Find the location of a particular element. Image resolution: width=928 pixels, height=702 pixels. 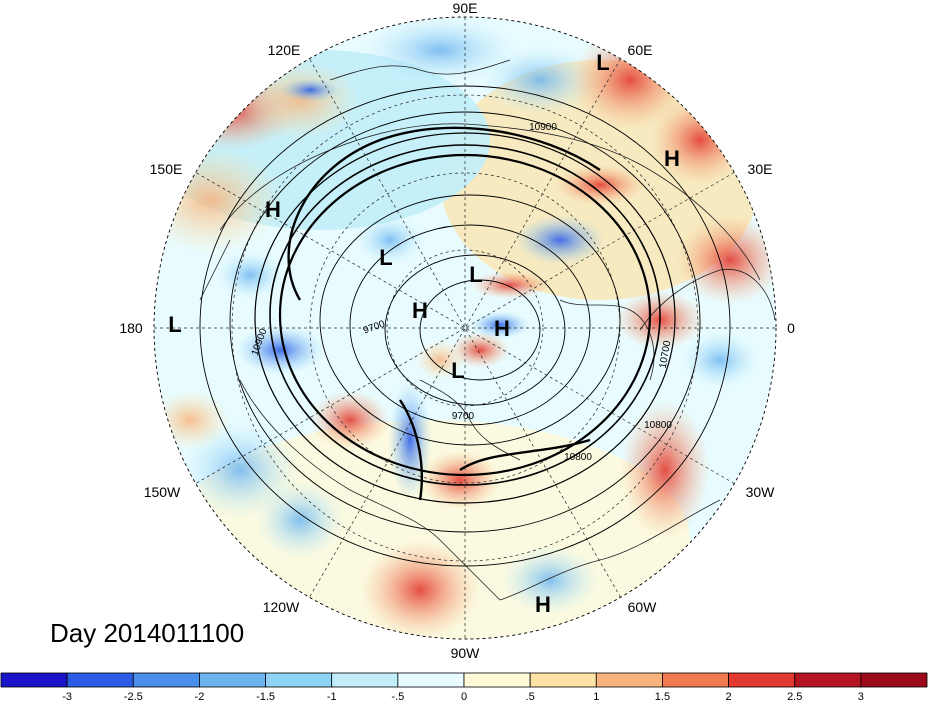

colorbar-tick-label: .5 is located at coordinates (530, 696).